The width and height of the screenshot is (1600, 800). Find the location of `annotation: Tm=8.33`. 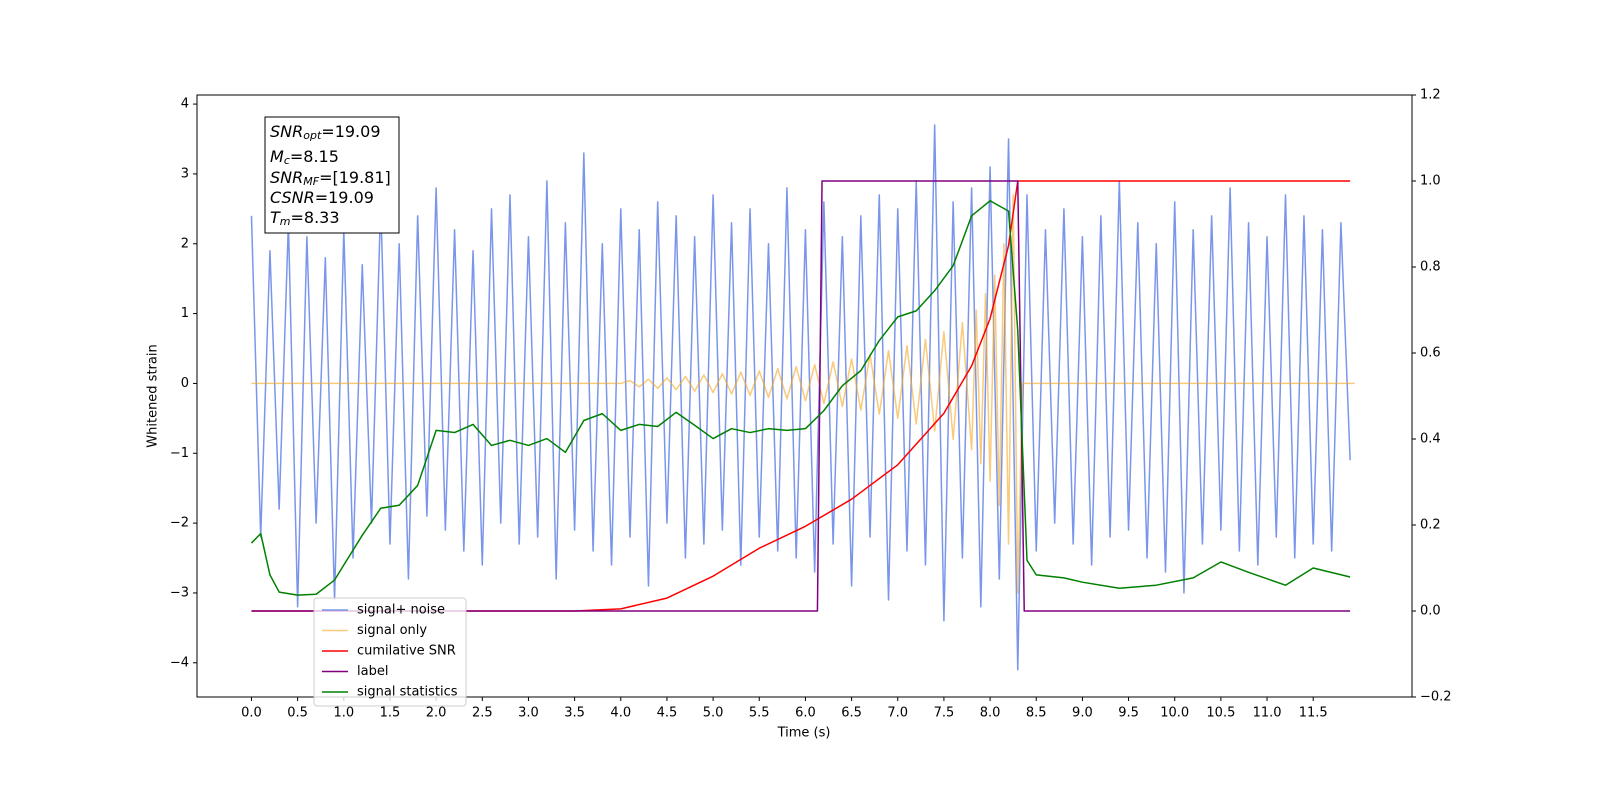

annotation: Tm=8.33 is located at coordinates (305, 218).